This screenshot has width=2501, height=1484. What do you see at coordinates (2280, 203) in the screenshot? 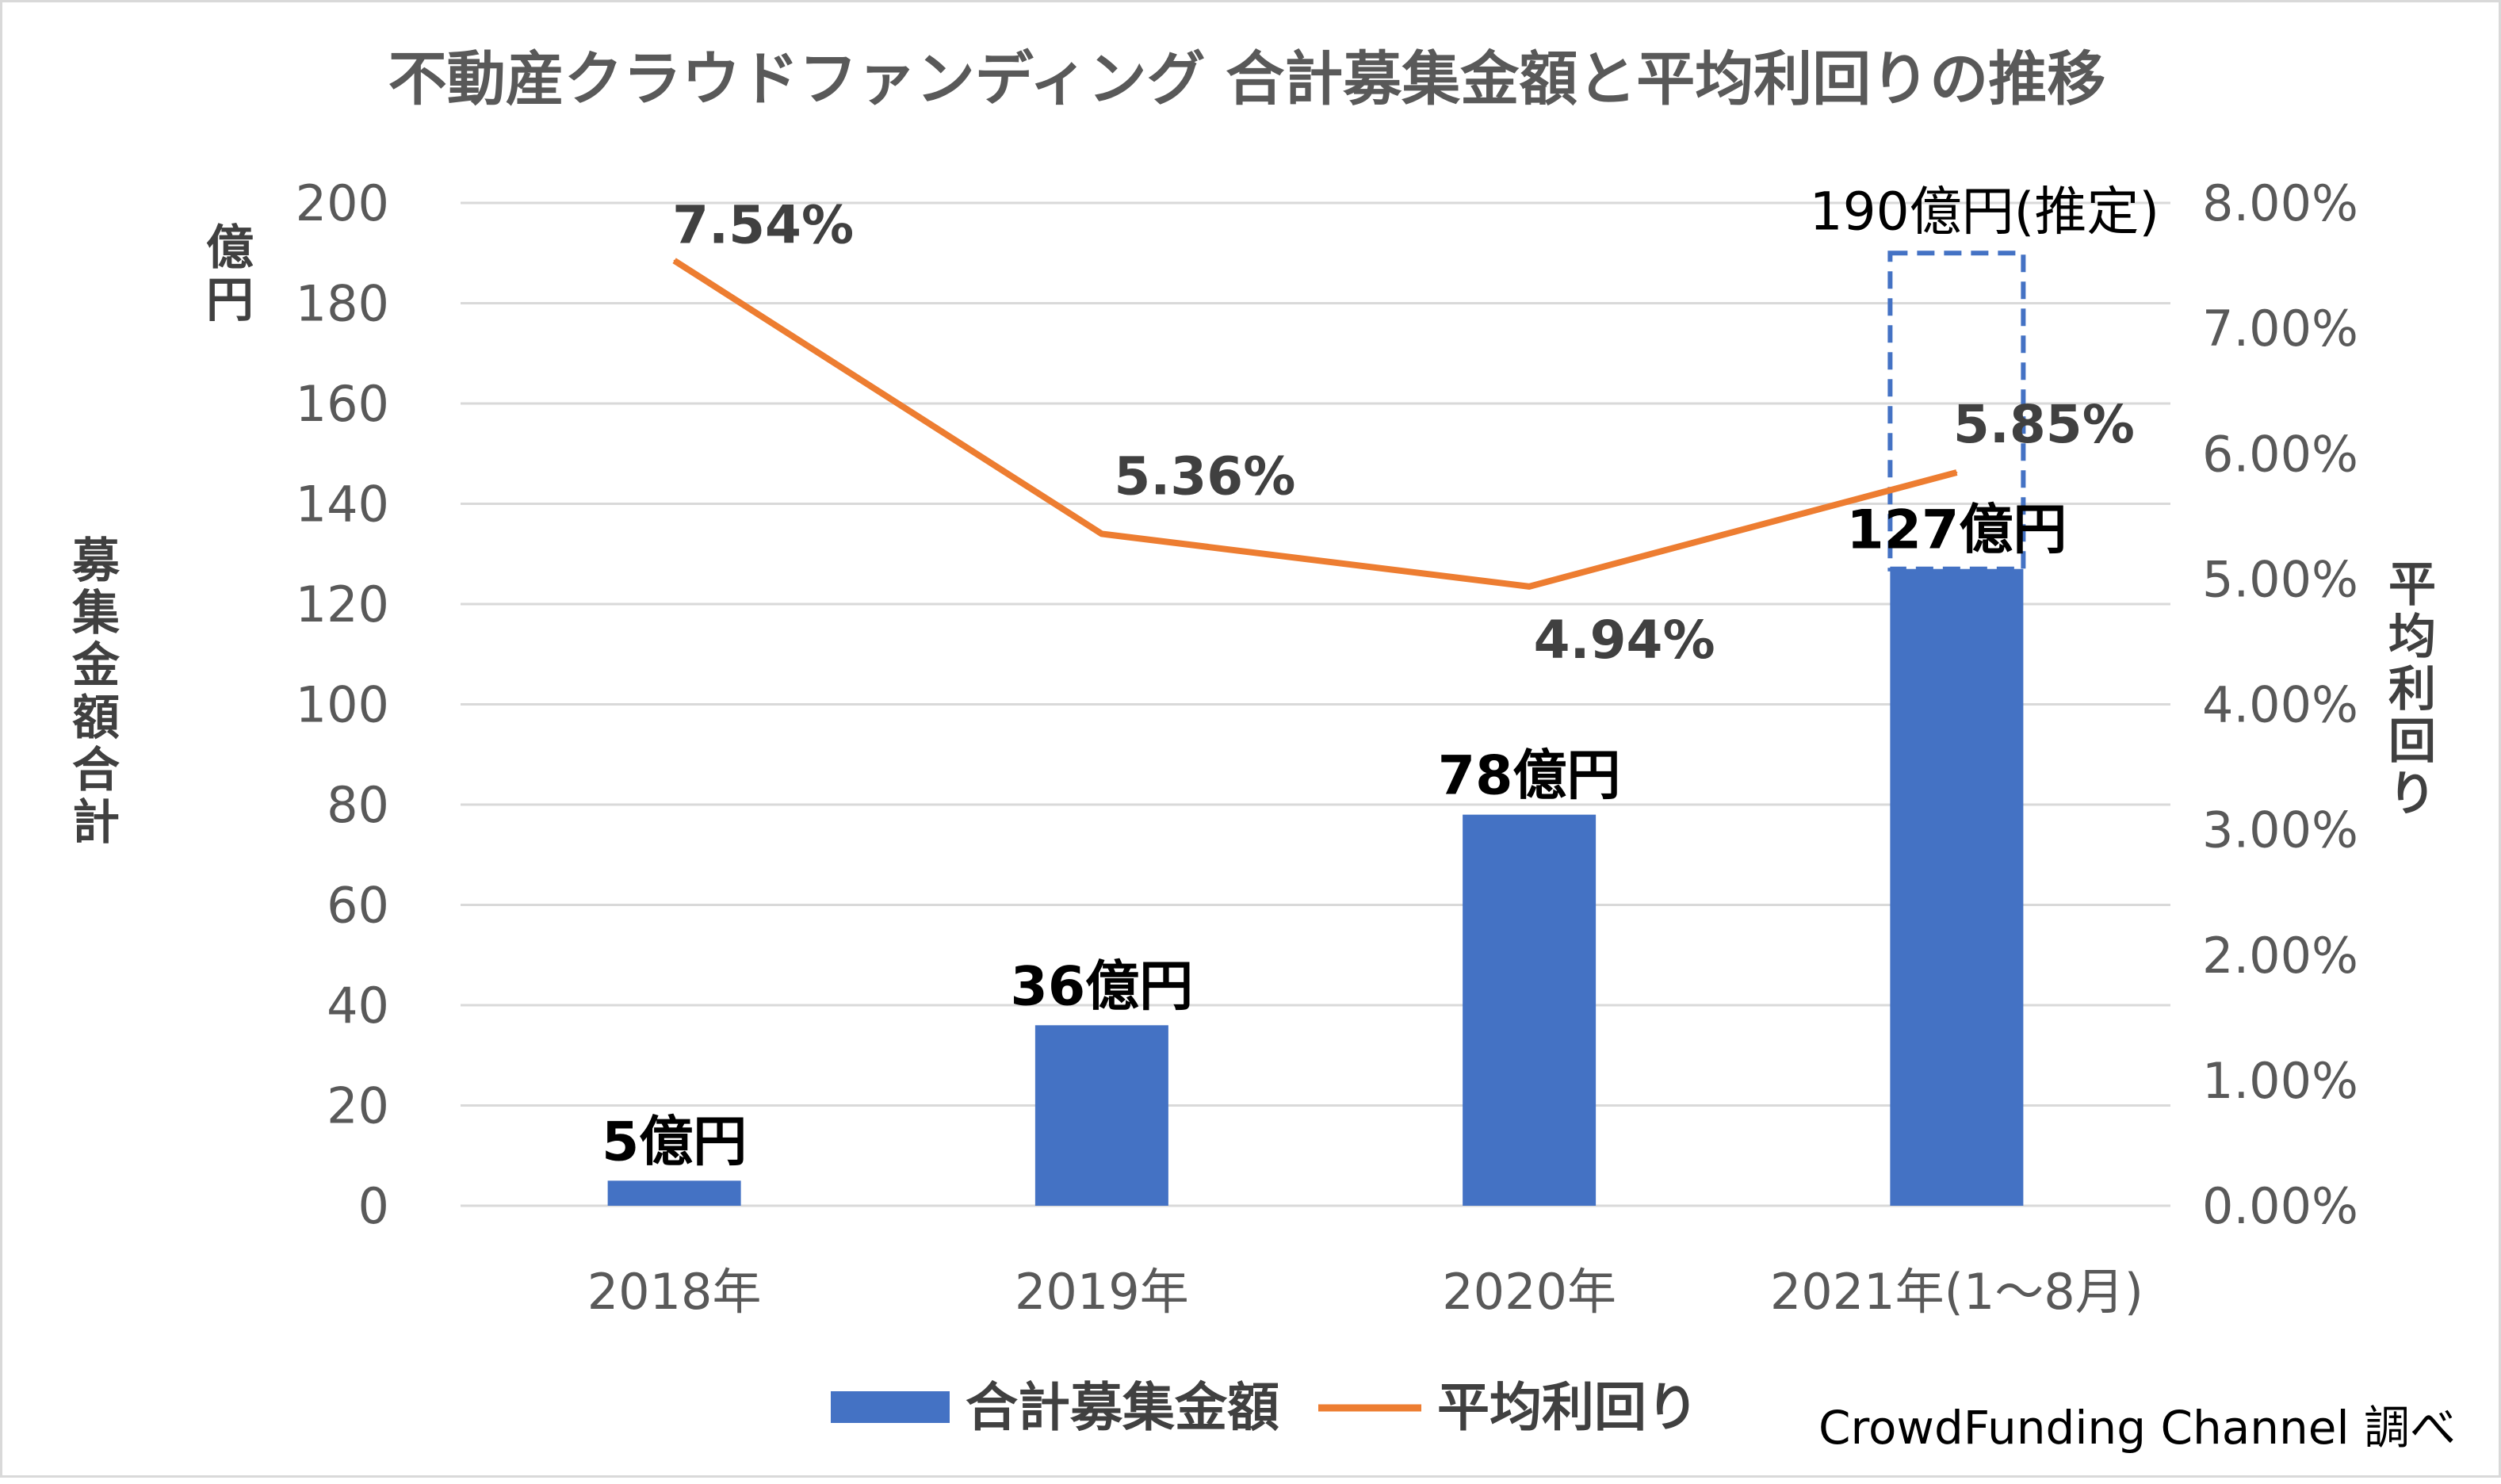
I see `right-tick-label: 8.00%` at bounding box center [2280, 203].